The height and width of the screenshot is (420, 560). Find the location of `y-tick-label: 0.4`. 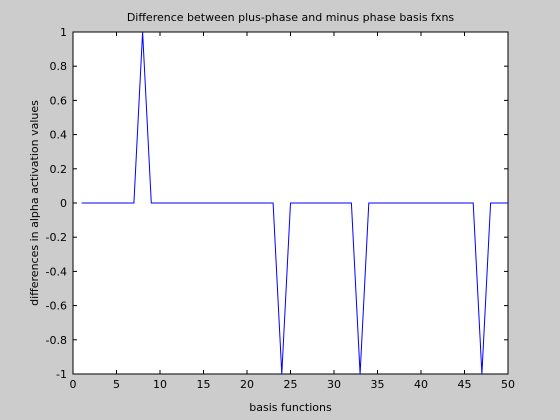

y-tick-label: 0.4 is located at coordinates (59, 135).